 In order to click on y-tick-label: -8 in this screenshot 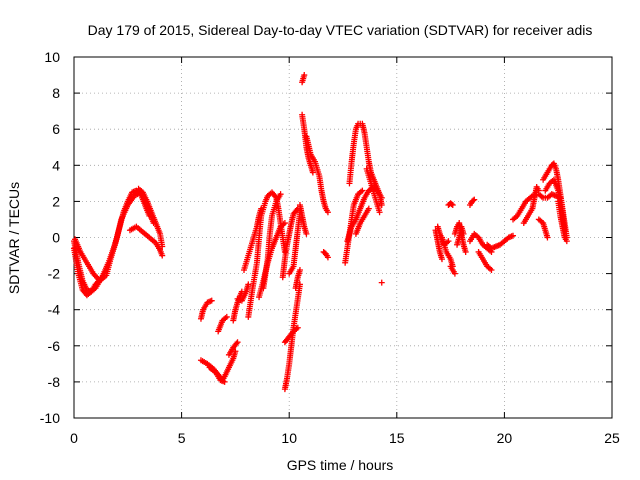, I will do `click(54, 382)`.